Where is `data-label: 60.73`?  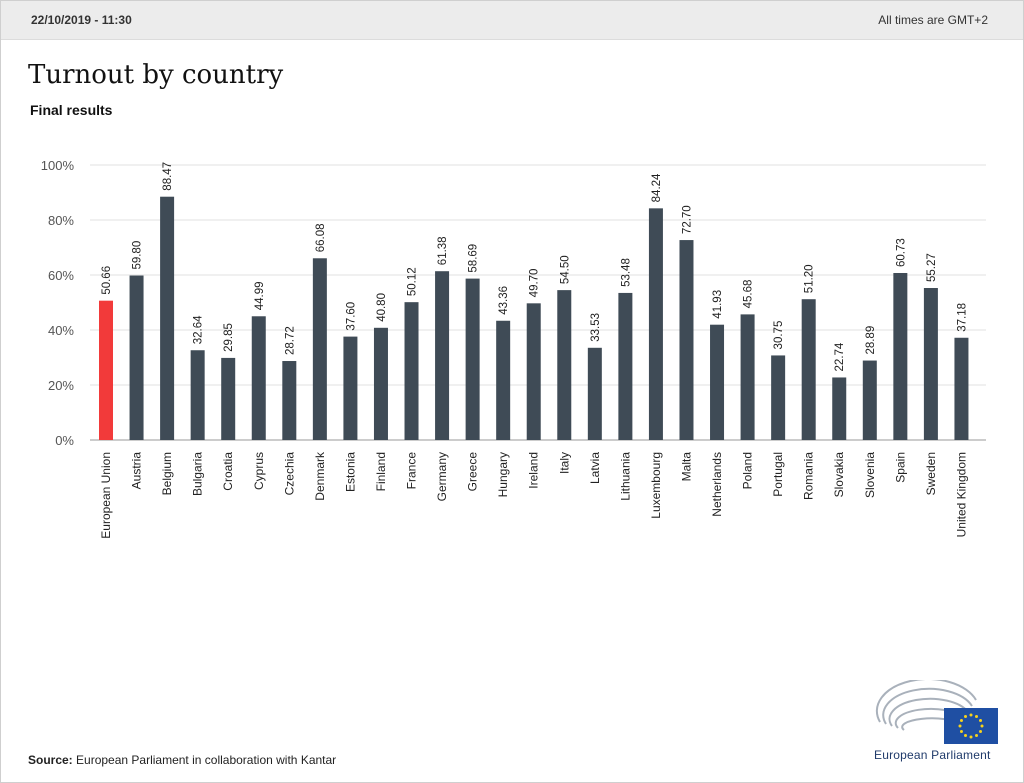 data-label: 60.73 is located at coordinates (901, 252).